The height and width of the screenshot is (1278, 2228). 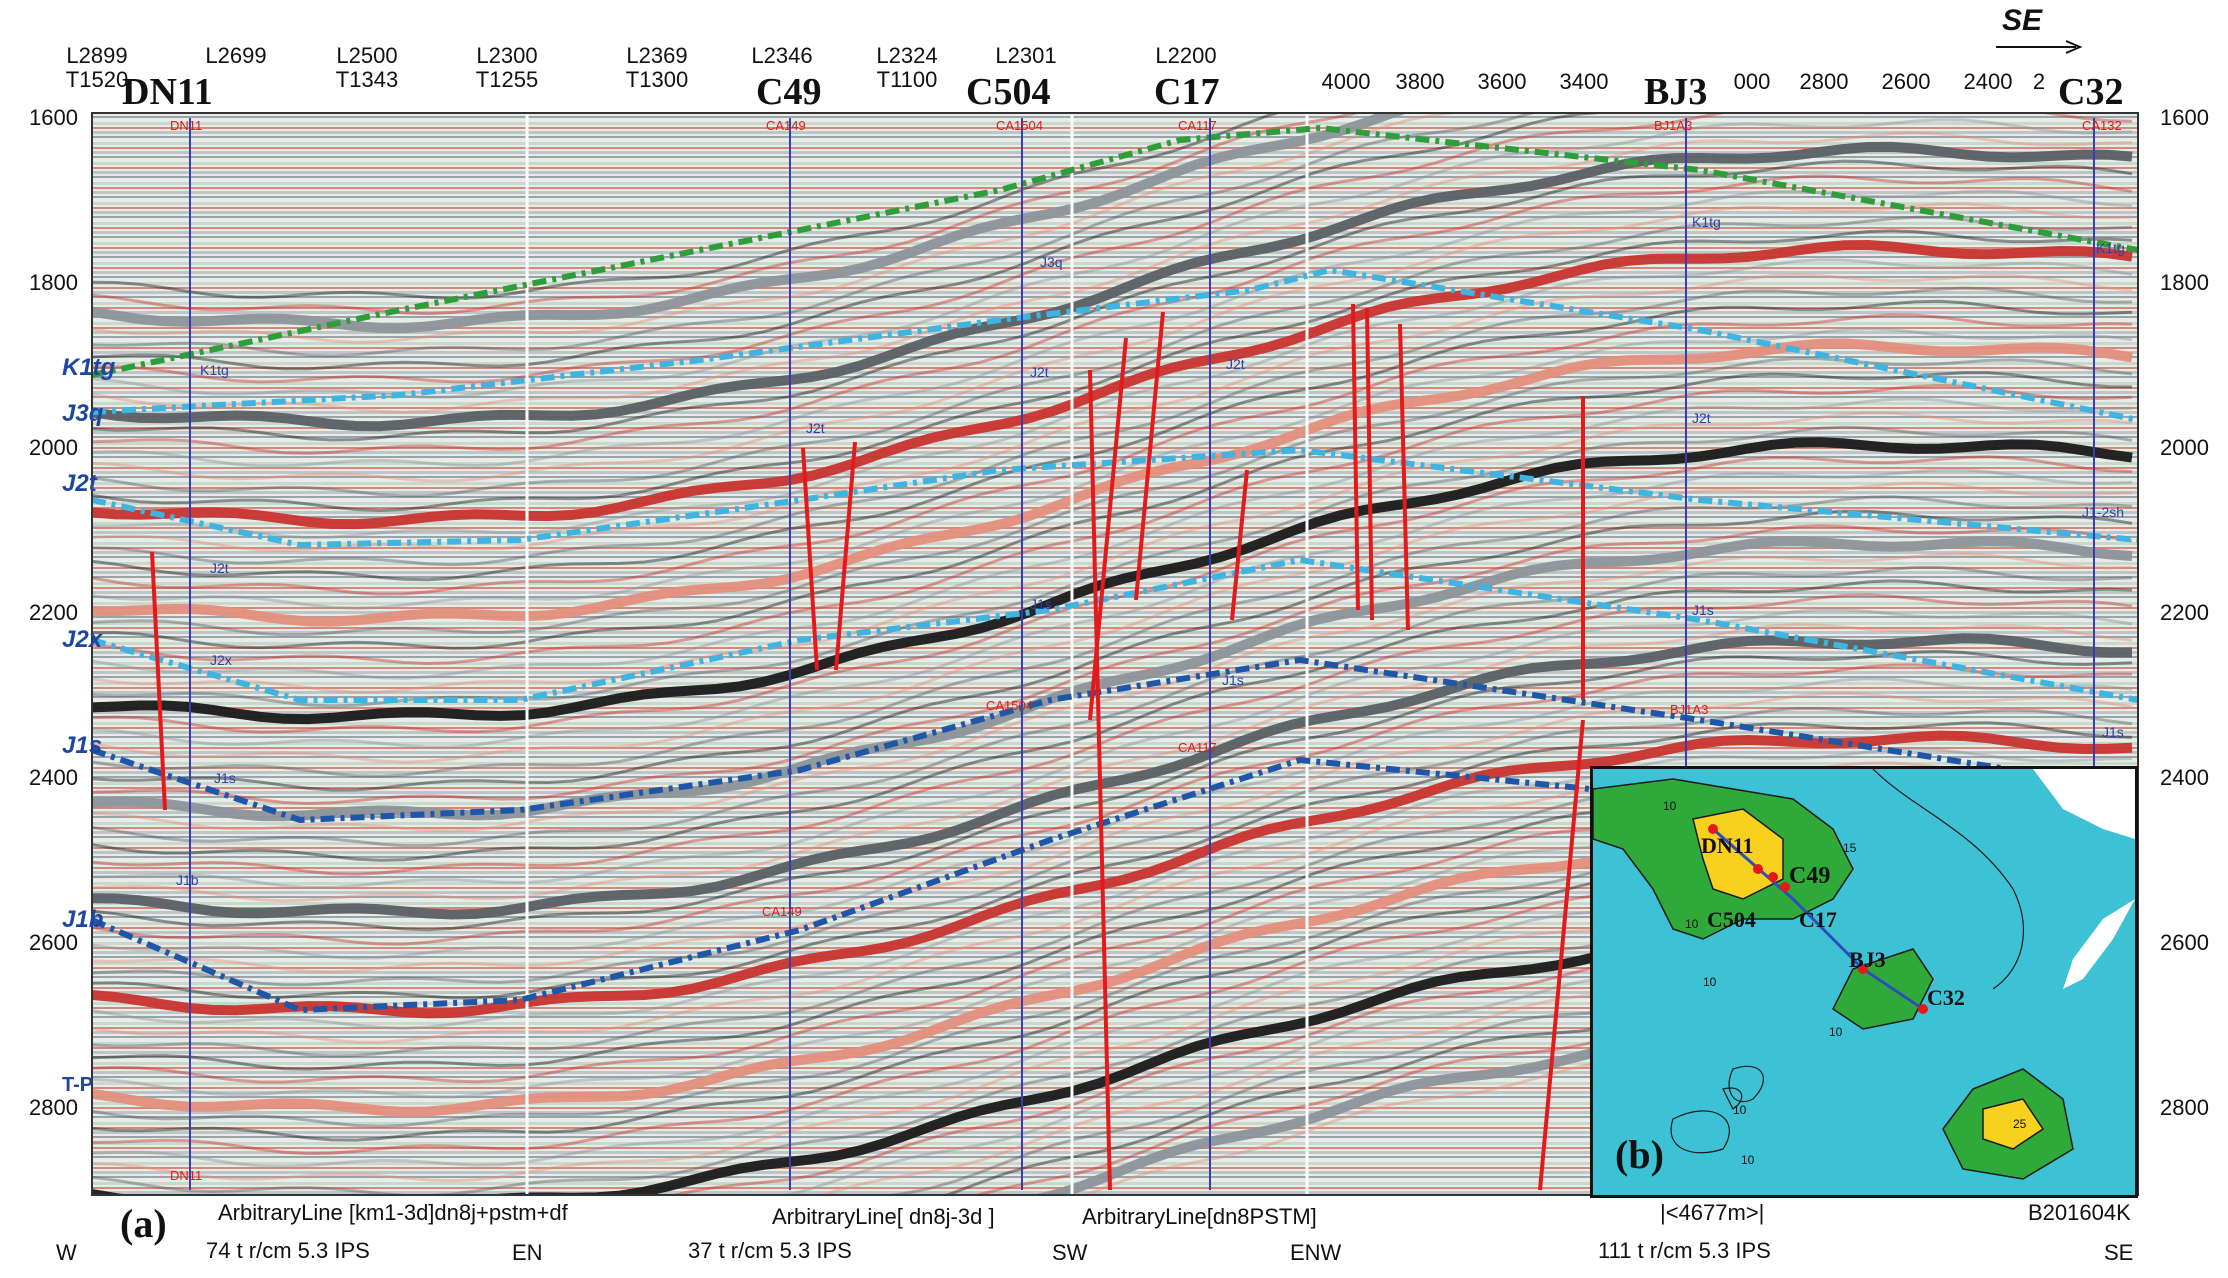 What do you see at coordinates (527, 1252) in the screenshot?
I see `direction-en: EN` at bounding box center [527, 1252].